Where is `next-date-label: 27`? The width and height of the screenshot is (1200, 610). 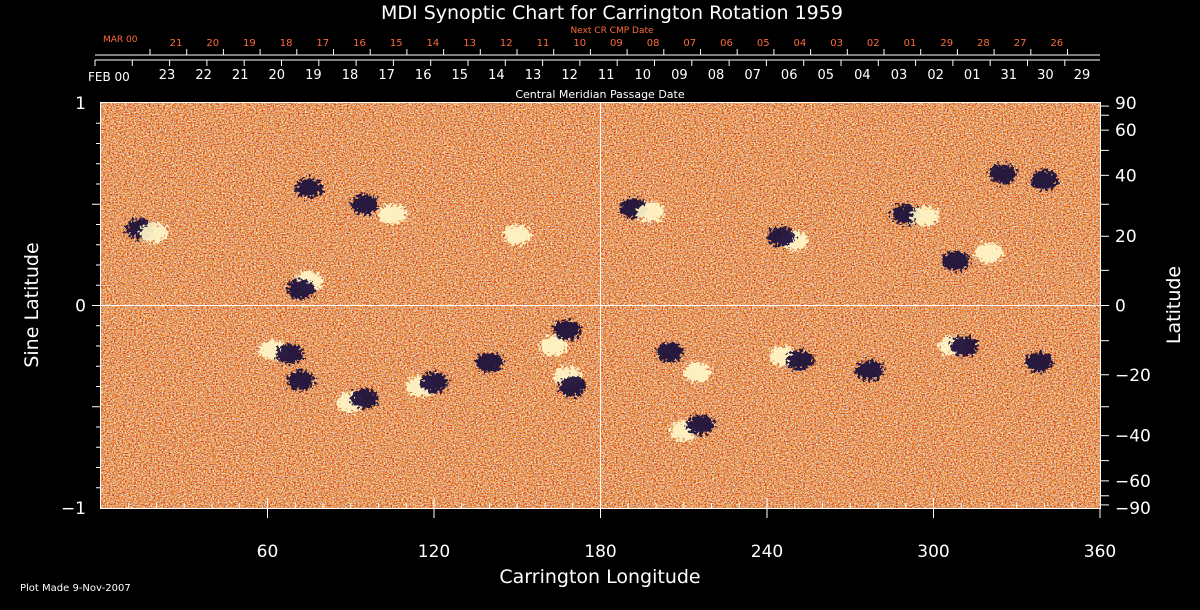
next-date-label: 27 is located at coordinates (1020, 43).